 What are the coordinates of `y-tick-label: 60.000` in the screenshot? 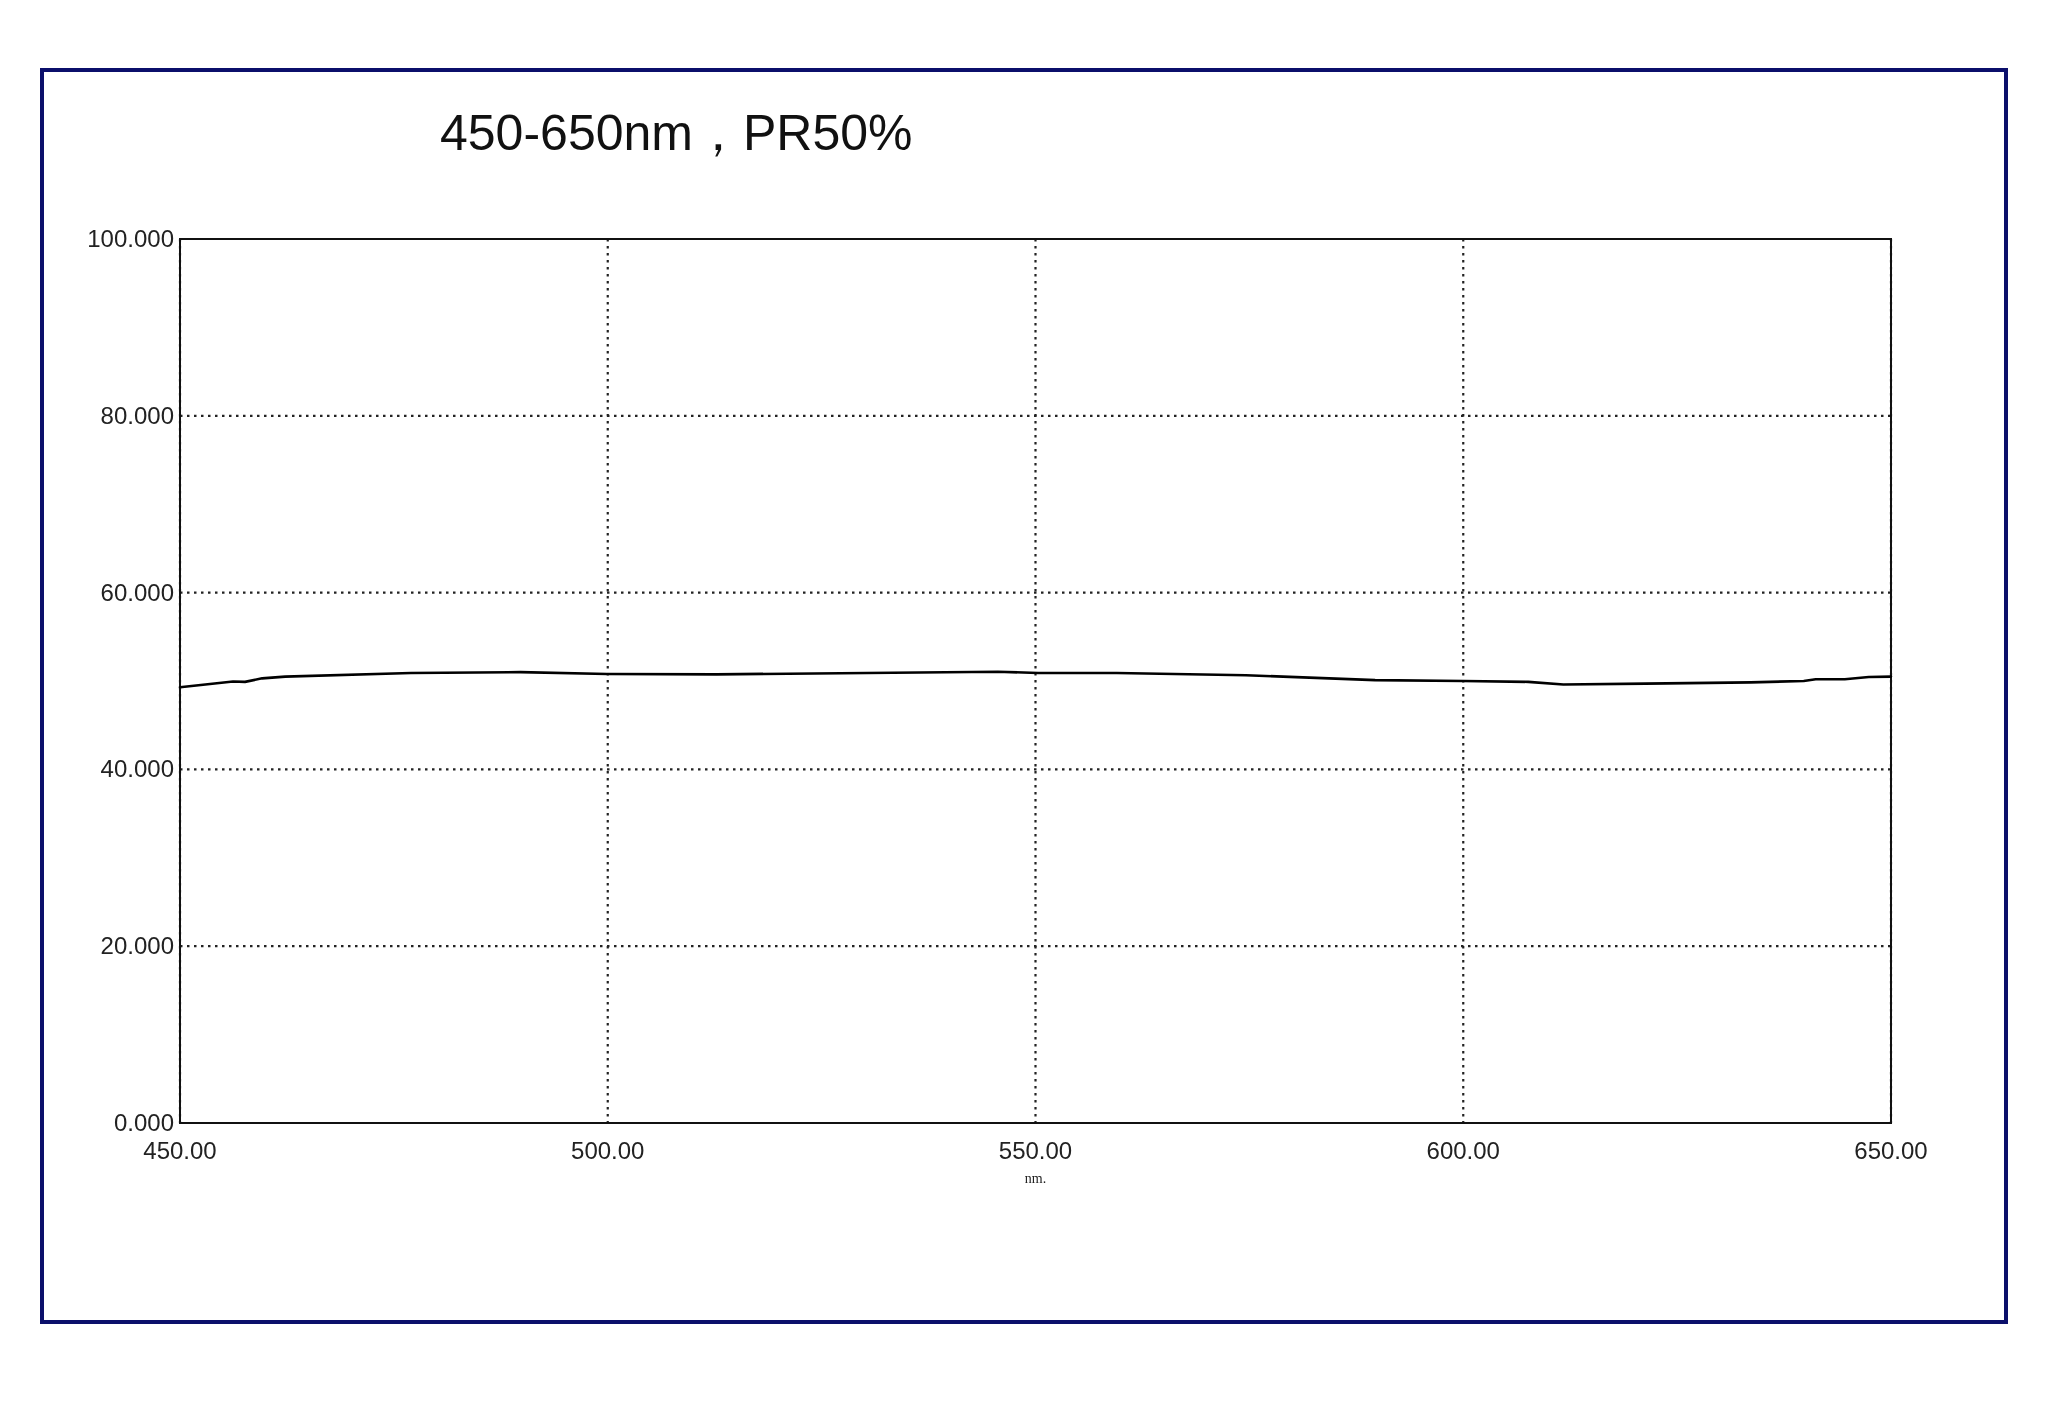 It's located at (137, 592).